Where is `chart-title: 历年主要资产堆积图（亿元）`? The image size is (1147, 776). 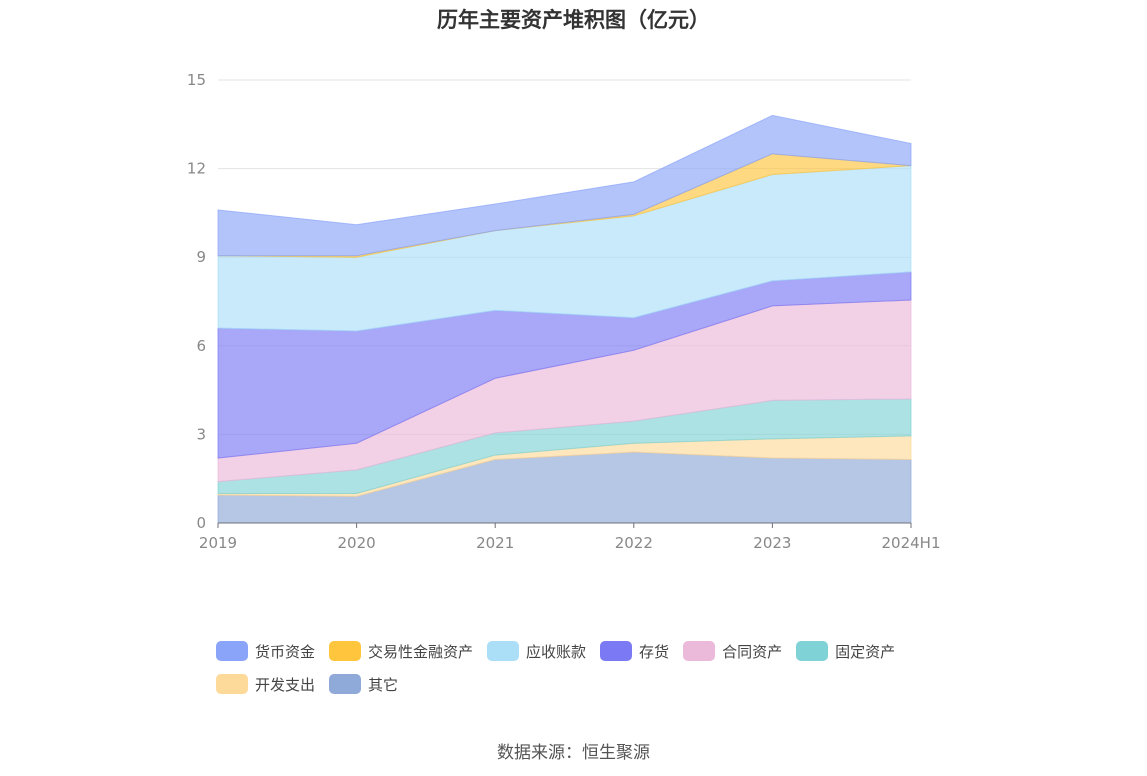 chart-title: 历年主要资产堆积图（亿元） is located at coordinates (573, 20).